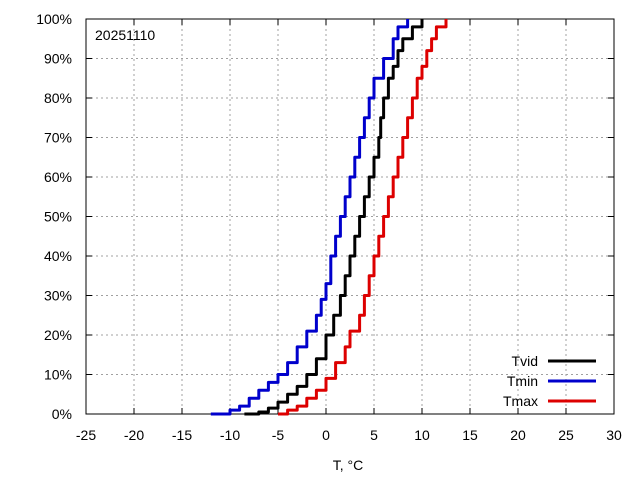  Describe the element at coordinates (58, 296) in the screenshot. I see `y-tick-label: 30%` at that location.